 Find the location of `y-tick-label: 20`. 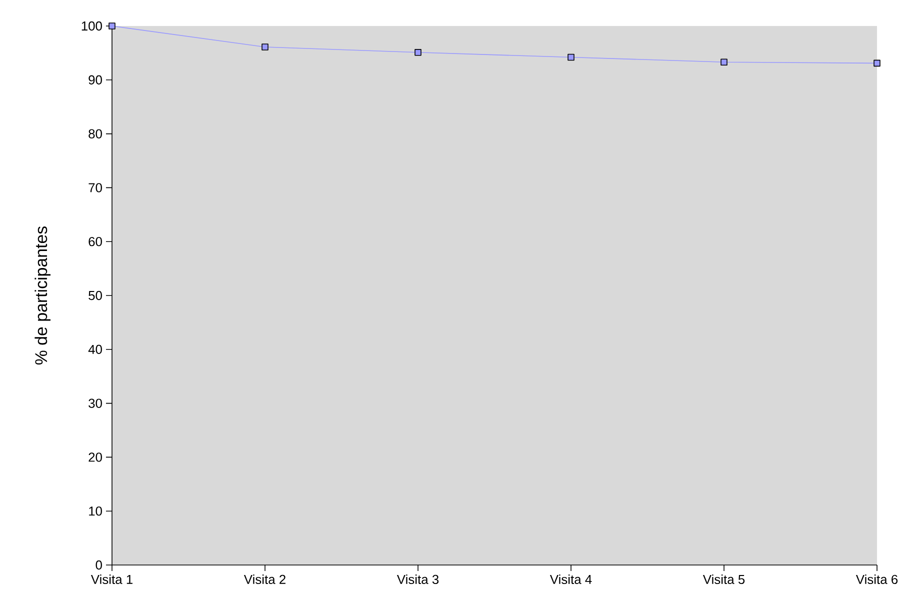

y-tick-label: 20 is located at coordinates (95, 457).